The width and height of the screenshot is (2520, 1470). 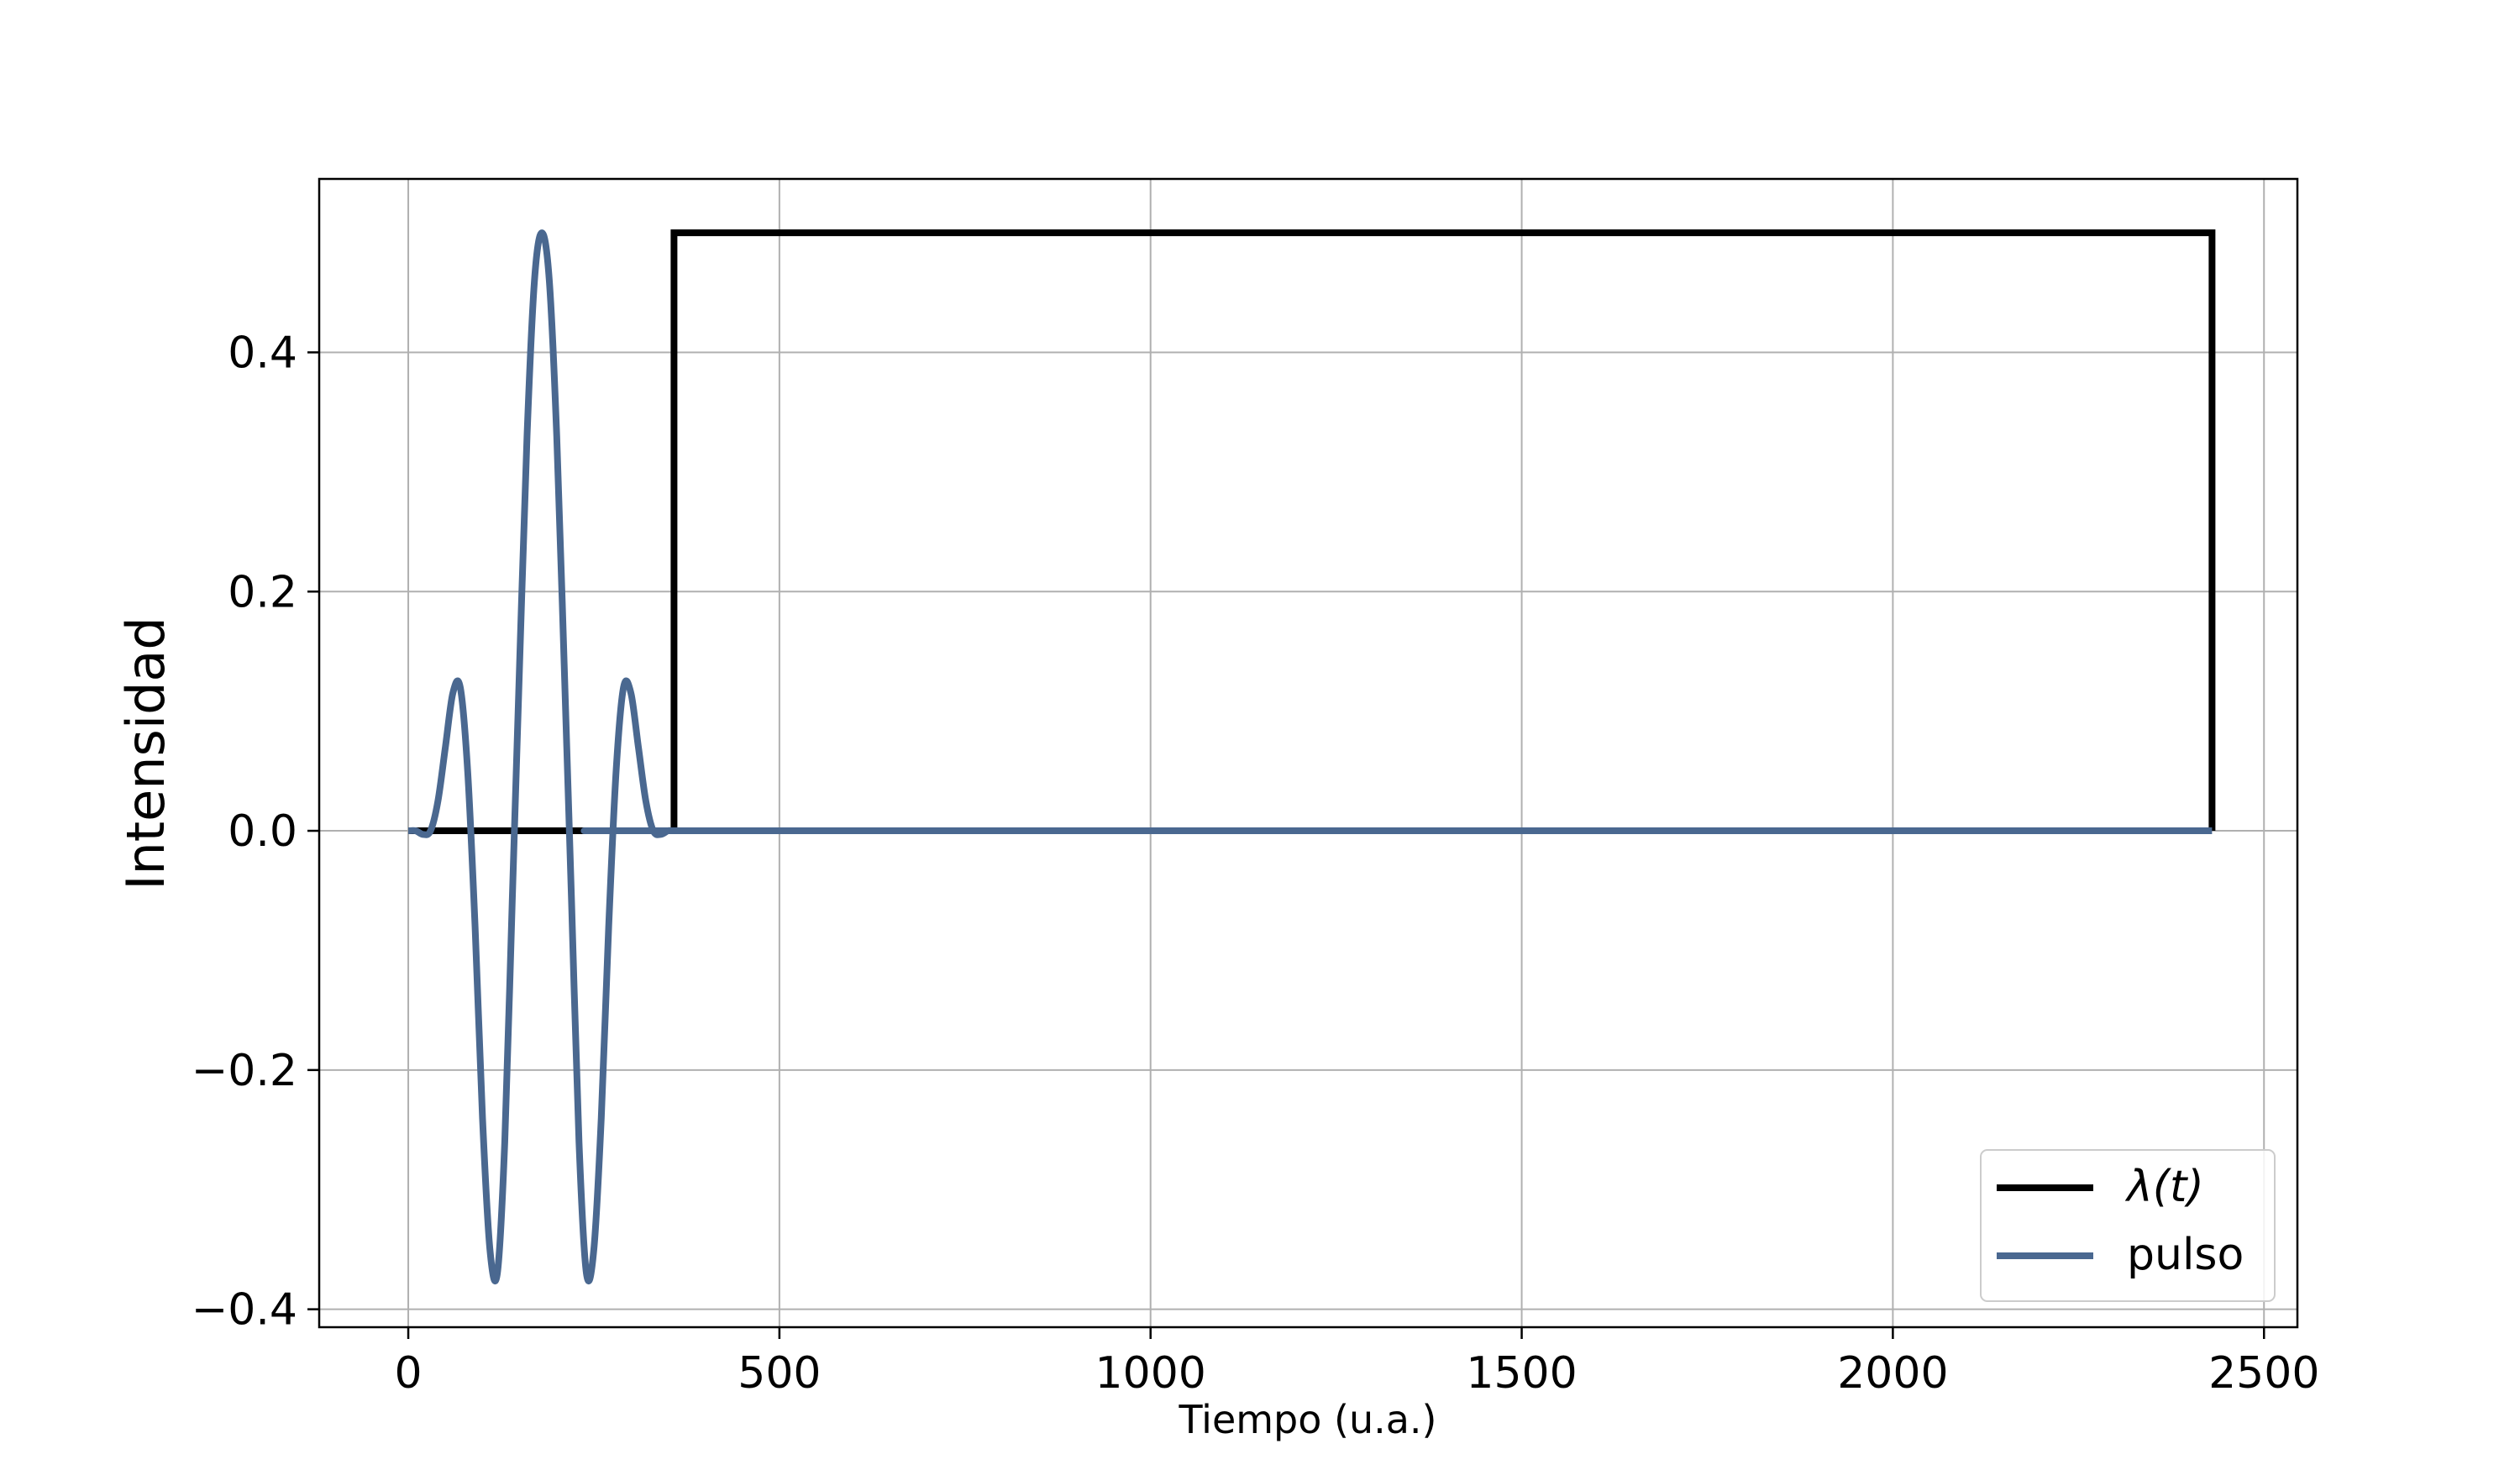 I want to click on x-tick-label: 1500, so click(x=1521, y=1373).